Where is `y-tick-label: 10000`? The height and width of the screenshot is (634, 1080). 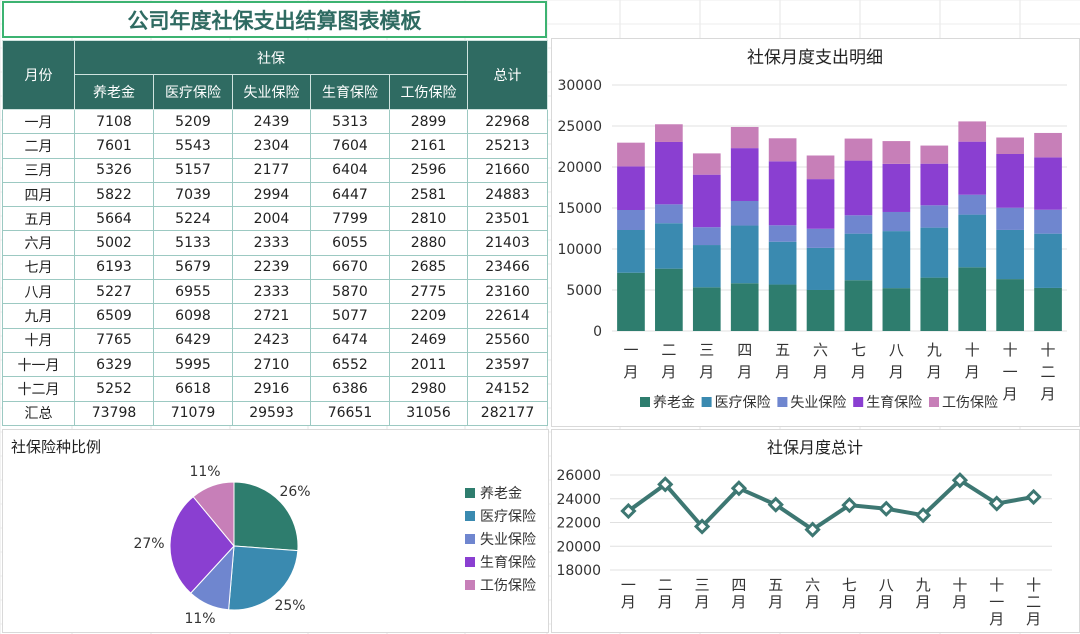 y-tick-label: 10000 is located at coordinates (579, 250).